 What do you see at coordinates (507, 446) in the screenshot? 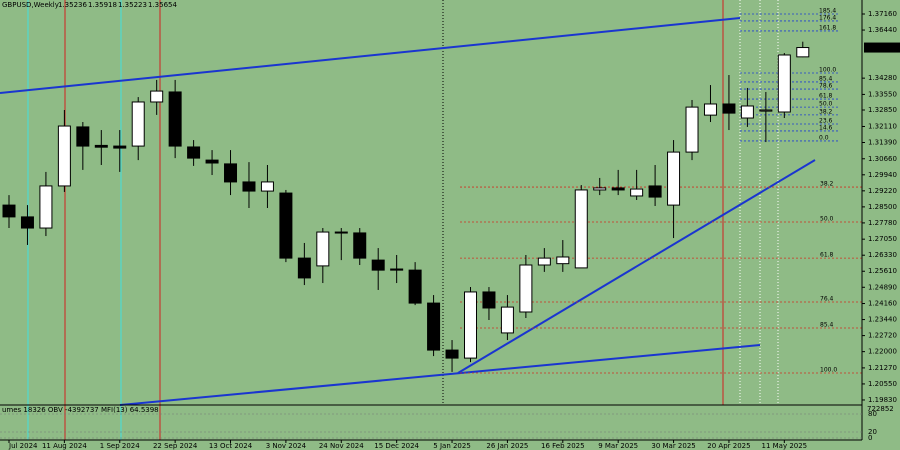
I see `x-tick-label: 26 Jan 2025` at bounding box center [507, 446].